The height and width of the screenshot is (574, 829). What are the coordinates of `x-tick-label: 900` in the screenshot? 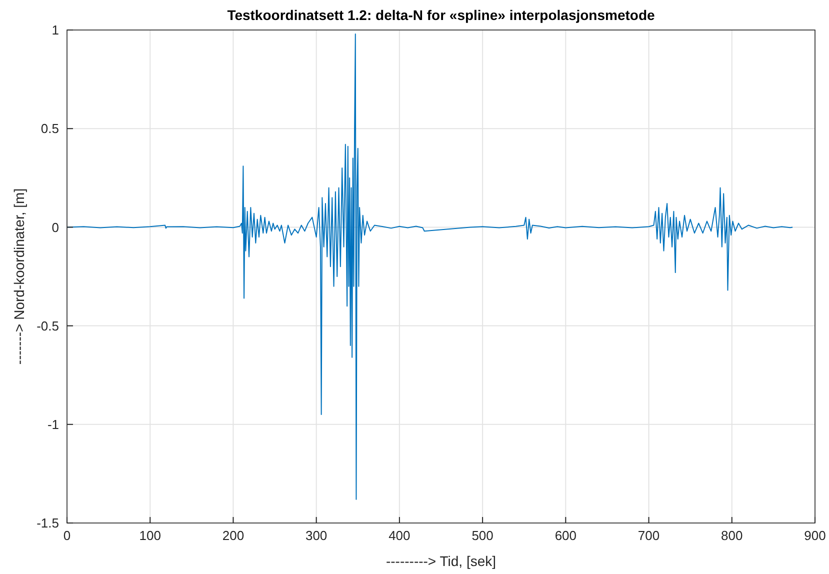 It's located at (815, 535).